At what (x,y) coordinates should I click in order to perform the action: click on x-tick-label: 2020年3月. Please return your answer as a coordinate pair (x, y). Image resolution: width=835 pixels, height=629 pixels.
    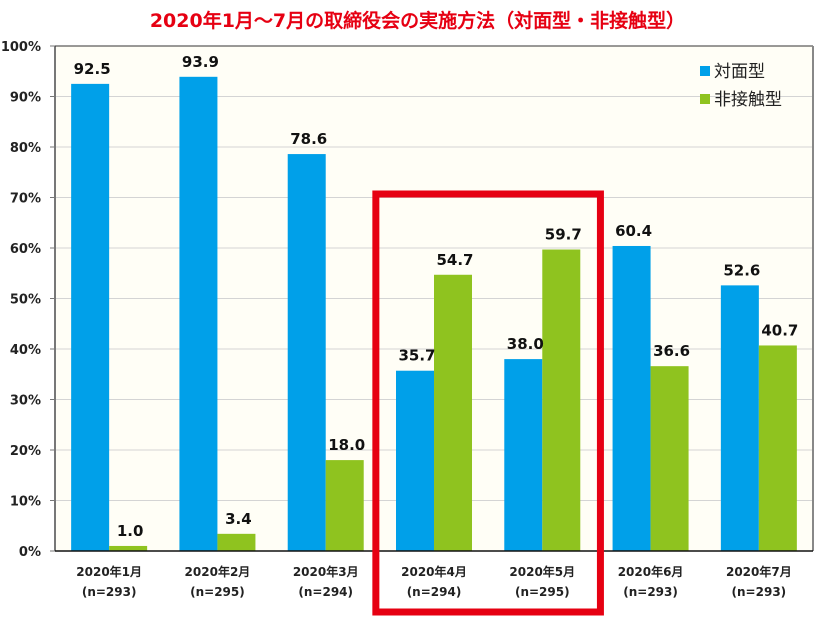
    Looking at the image, I should click on (326, 571).